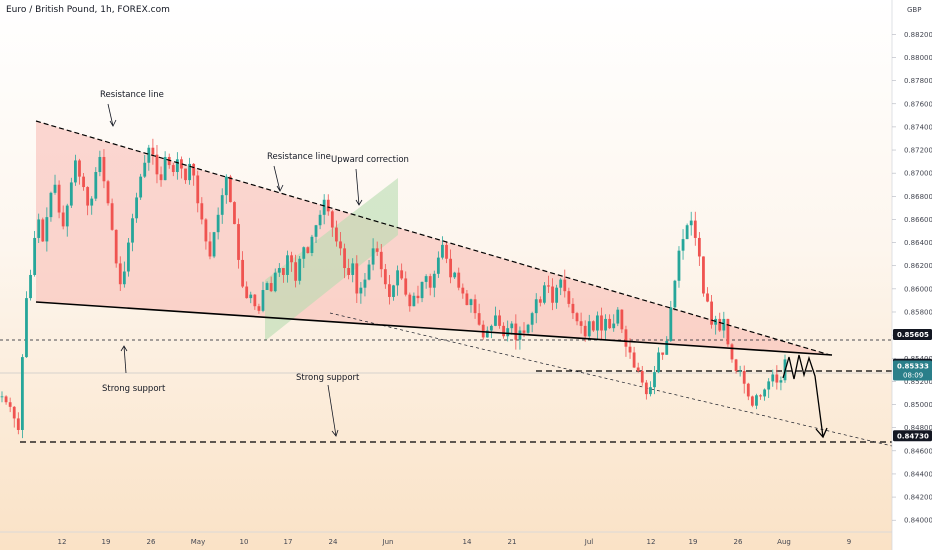 Image resolution: width=932 pixels, height=550 pixels. What do you see at coordinates (198, 542) in the screenshot?
I see `time-tick-label: May` at bounding box center [198, 542].